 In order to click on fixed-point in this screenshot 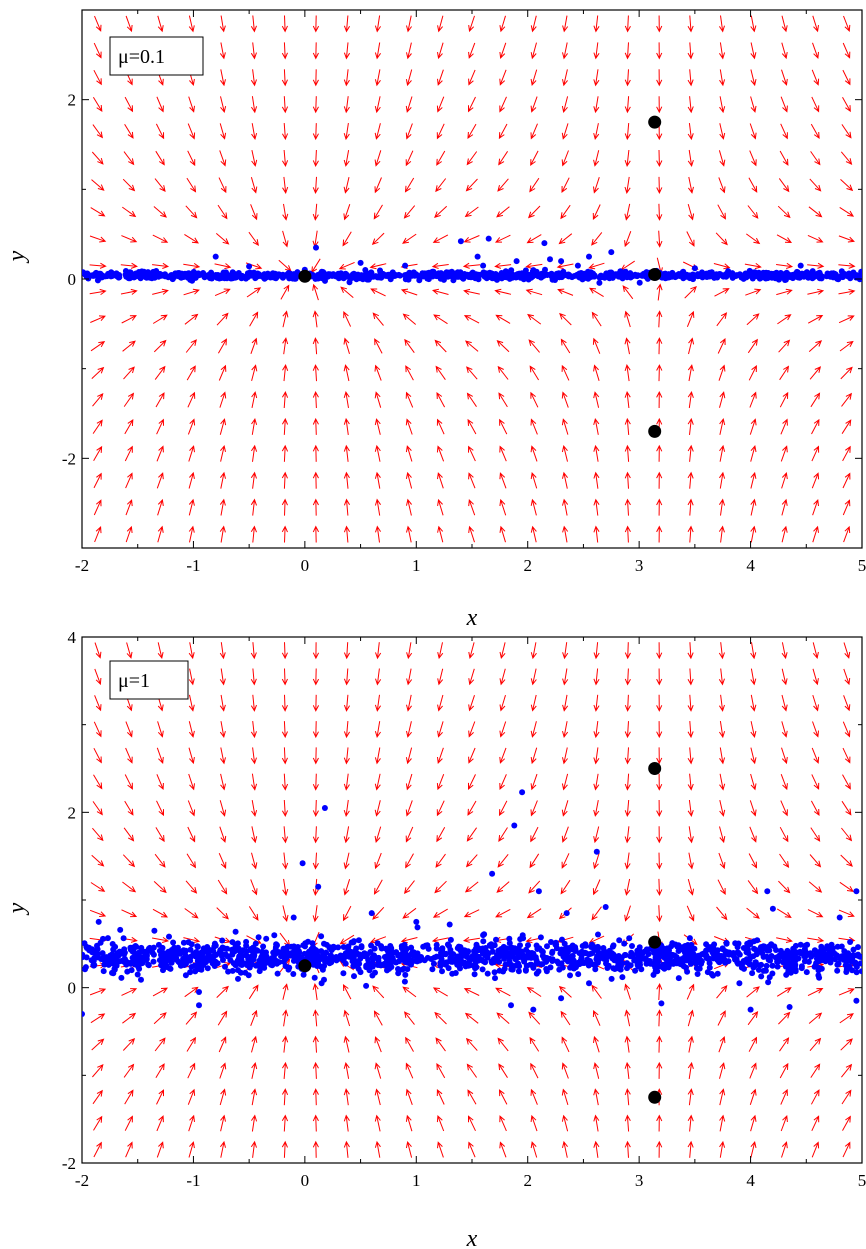, I will do `click(654, 274)`.